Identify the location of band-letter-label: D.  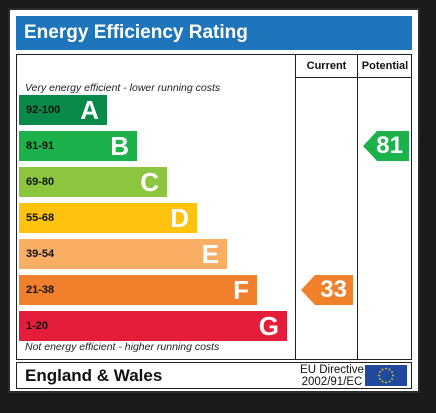
(179, 218).